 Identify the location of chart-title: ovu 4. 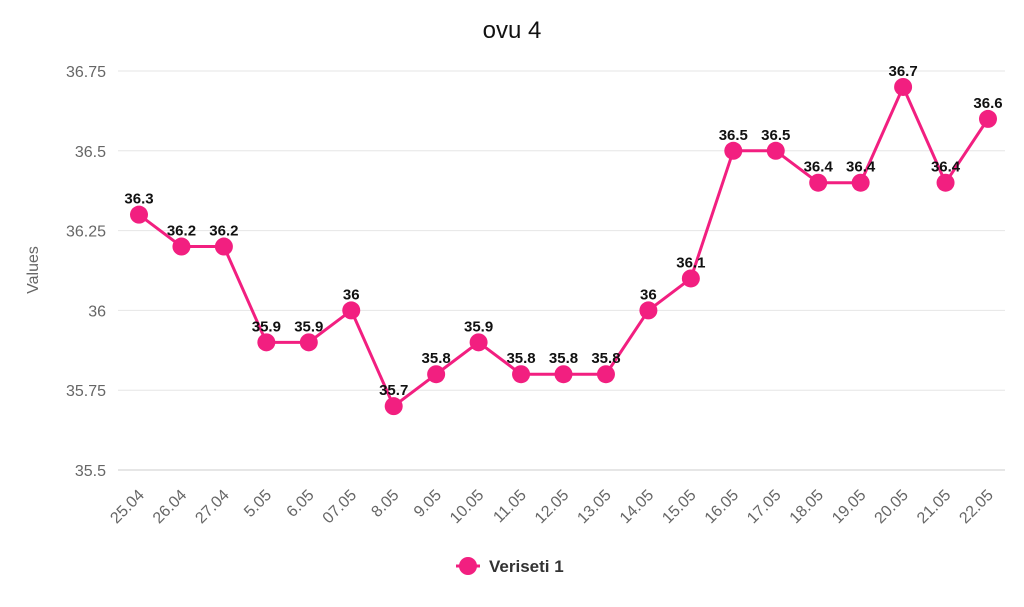
(512, 30).